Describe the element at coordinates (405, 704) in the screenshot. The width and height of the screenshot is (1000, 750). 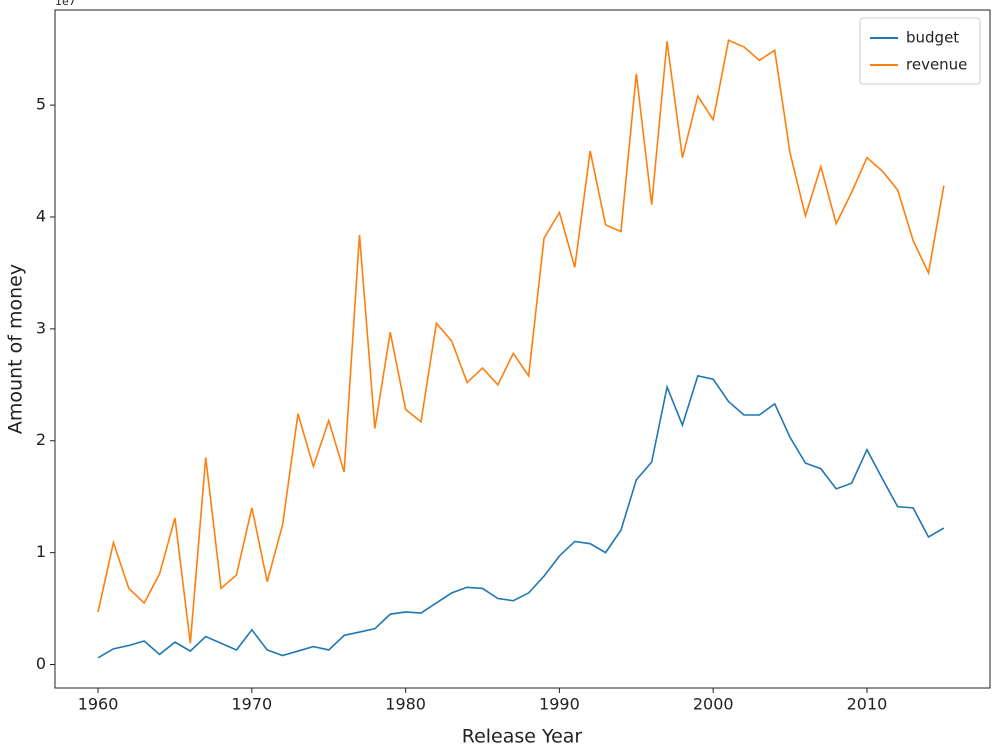
I see `x-tick-label: 1980` at that location.